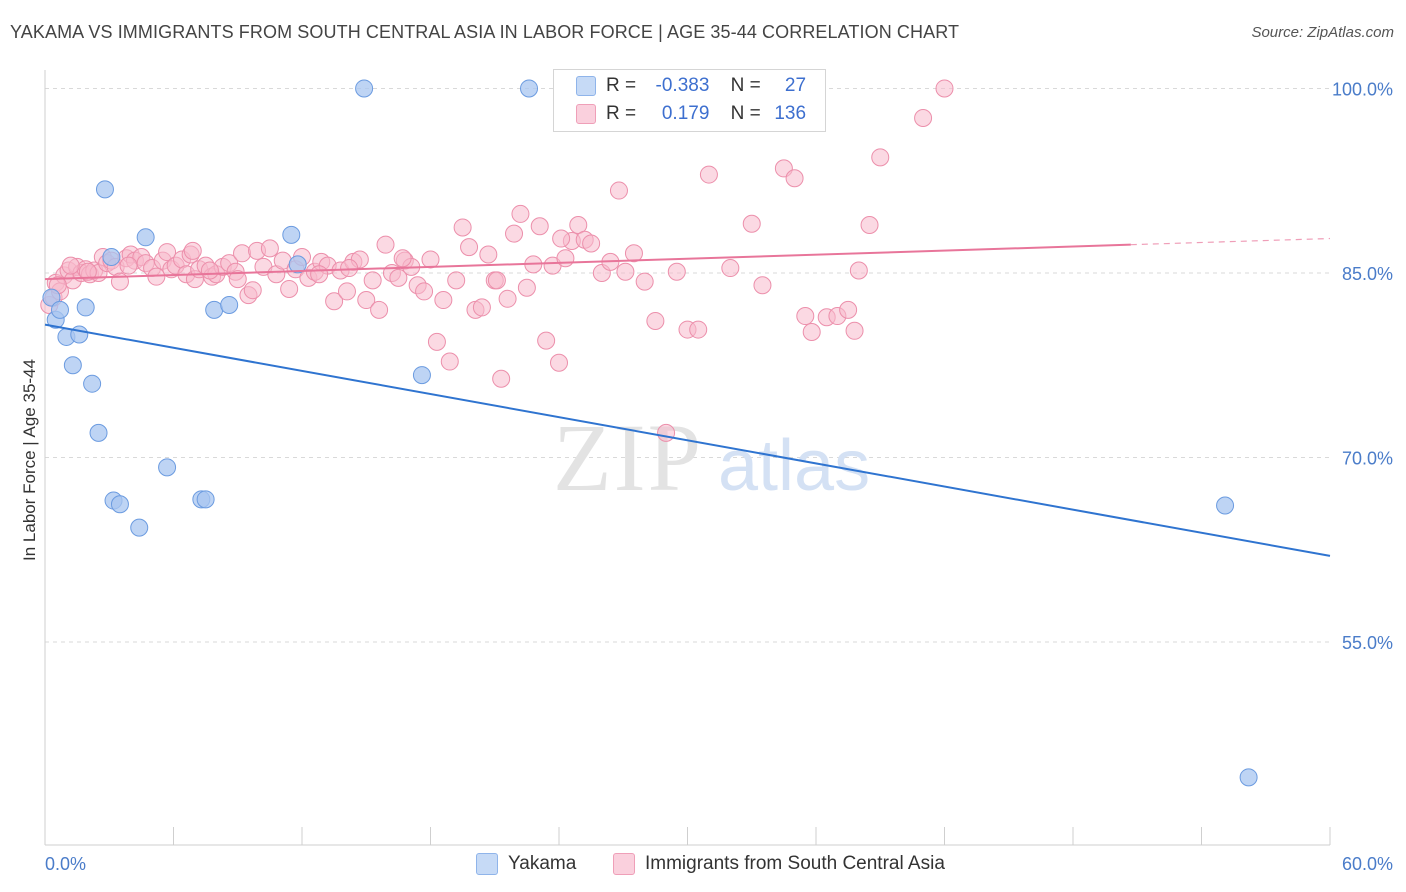  What do you see at coordinates (1362, 89) in the screenshot?
I see `y-tick-label: 100.0%` at bounding box center [1362, 89].